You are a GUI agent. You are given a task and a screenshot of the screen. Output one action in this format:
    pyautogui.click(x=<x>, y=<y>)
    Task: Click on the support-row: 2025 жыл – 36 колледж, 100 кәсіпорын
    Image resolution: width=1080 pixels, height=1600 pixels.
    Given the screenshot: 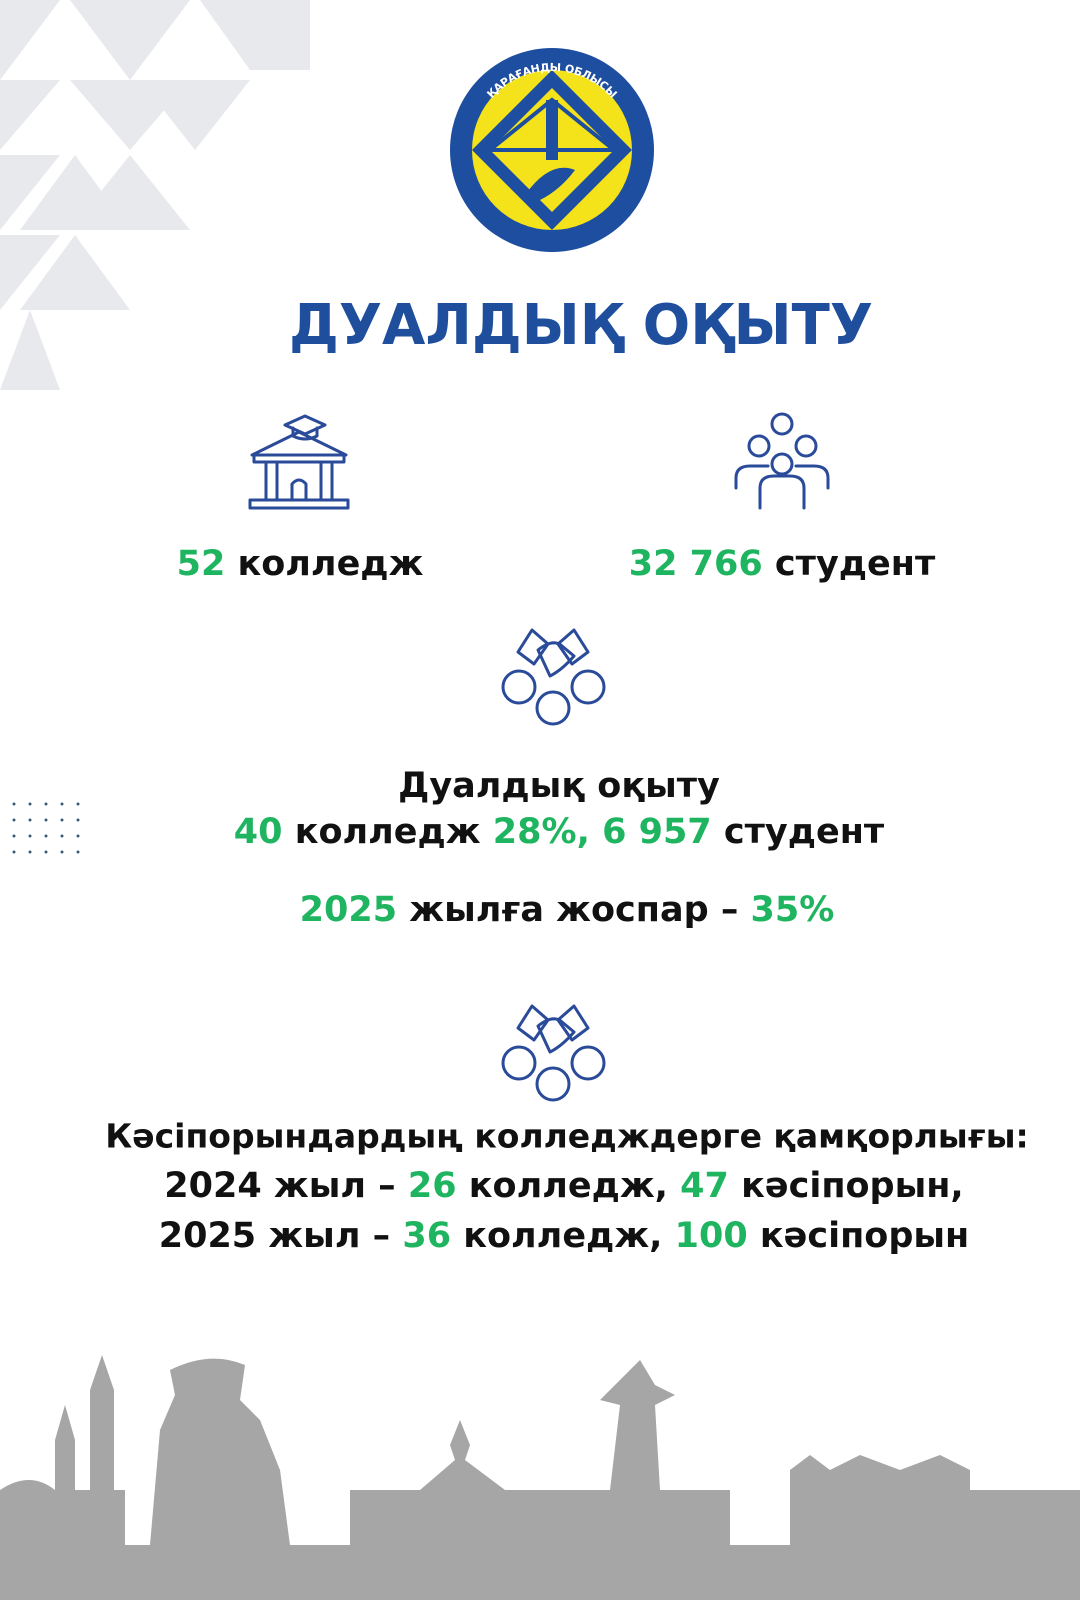 What is the action you would take?
    pyautogui.click(x=564, y=1236)
    